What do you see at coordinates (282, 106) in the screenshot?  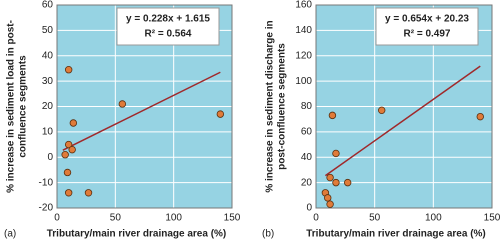 I see `y-axis-label: post-confluence segments` at bounding box center [282, 106].